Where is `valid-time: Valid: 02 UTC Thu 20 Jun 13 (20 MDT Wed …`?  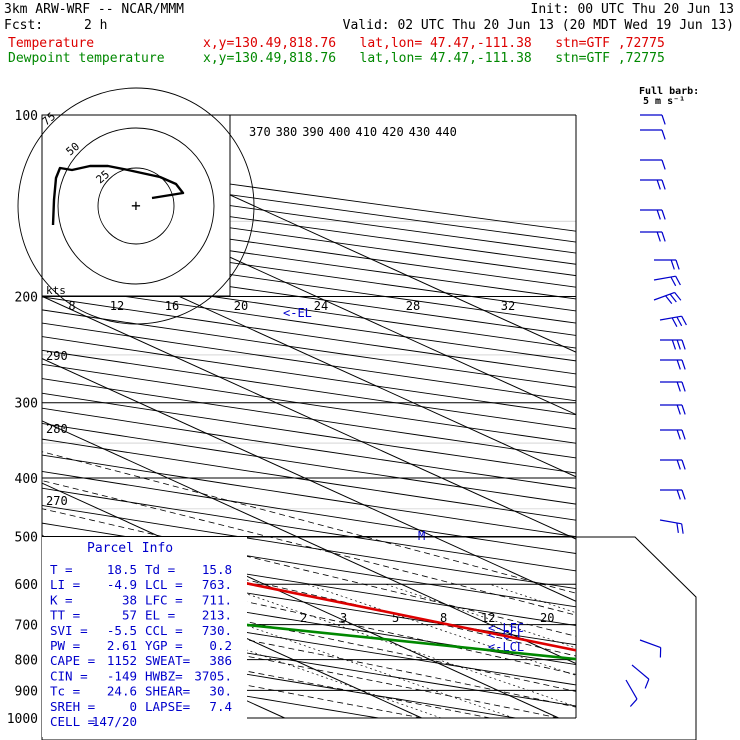 valid-time: Valid: 02 UTC Thu 20 Jun 13 (20 MDT Wed … is located at coordinates (538, 25).